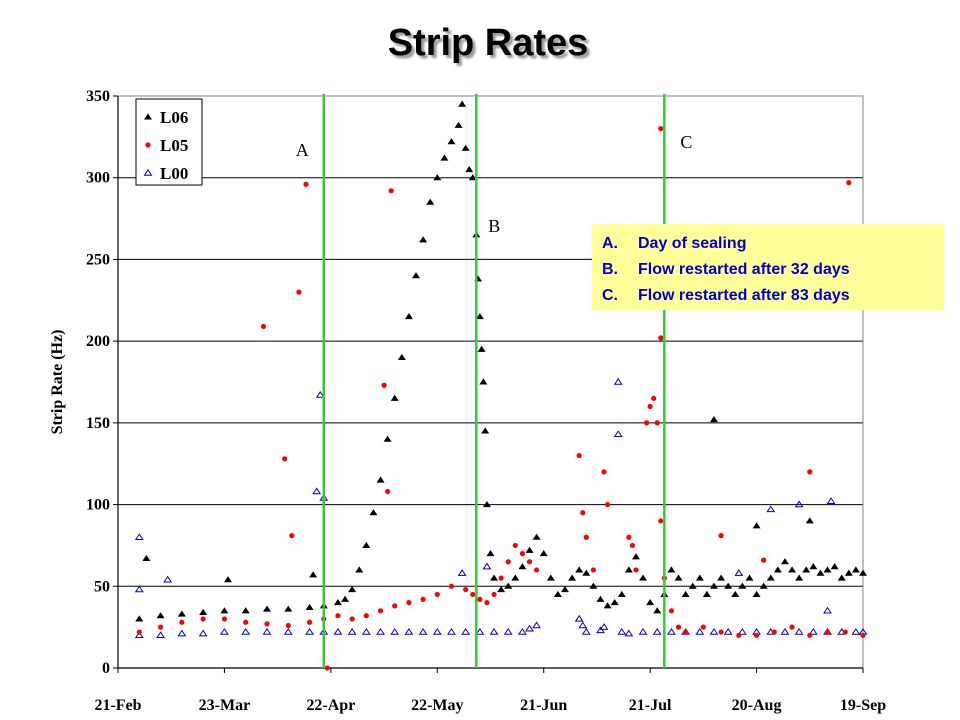  I want to click on x-tick-label: 23-Mar, so click(225, 705).